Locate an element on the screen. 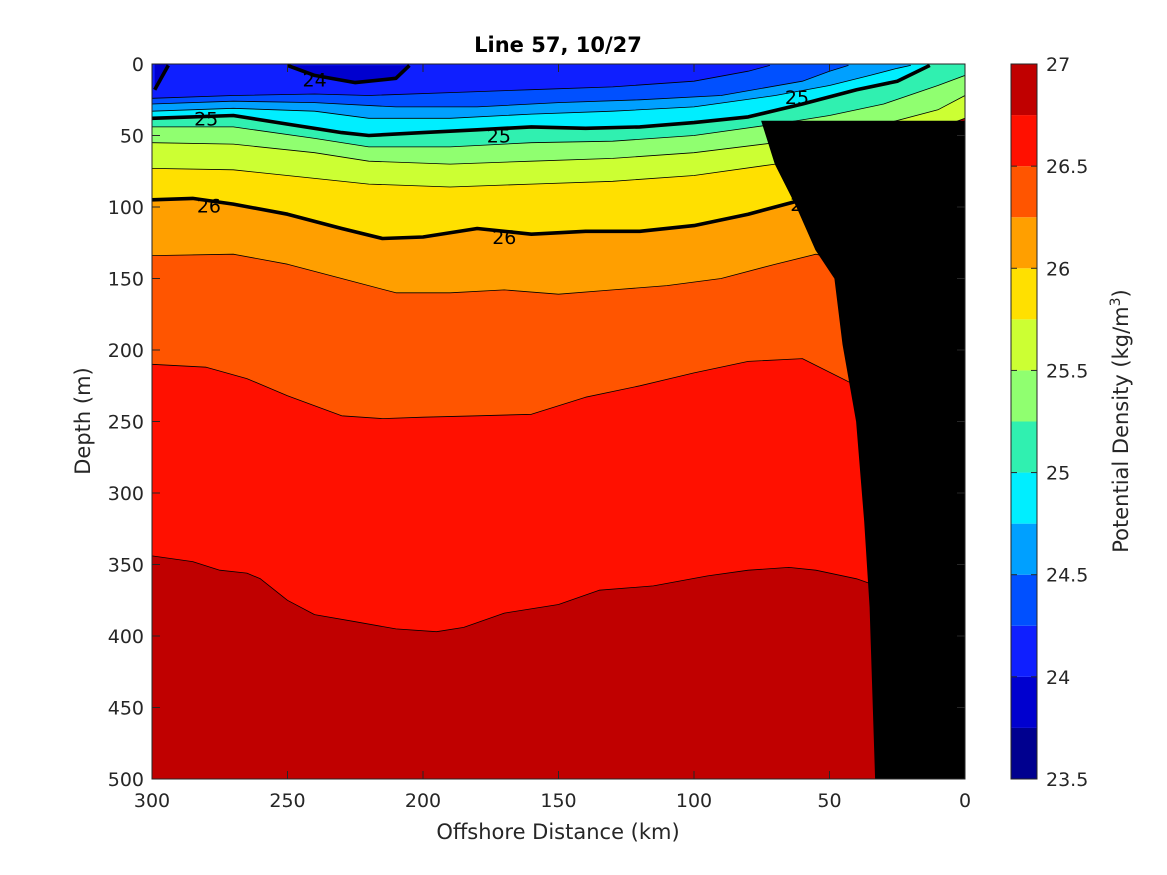 The width and height of the screenshot is (1167, 875). contour-line-25.25 is located at coordinates (558, 111).